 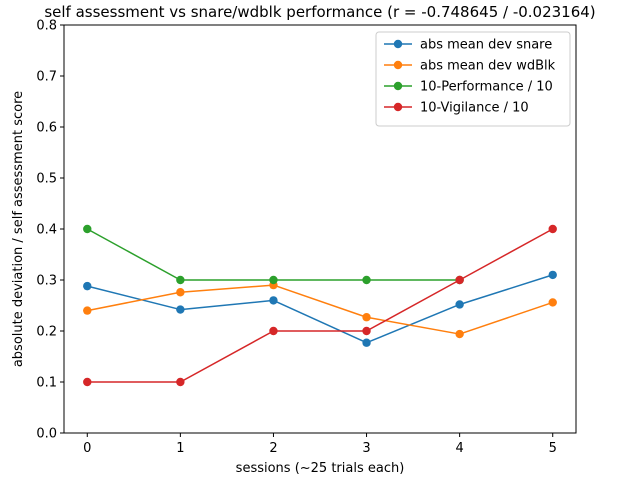 What do you see at coordinates (46, 179) in the screenshot?
I see `y-tick-label: 0.5` at bounding box center [46, 179].